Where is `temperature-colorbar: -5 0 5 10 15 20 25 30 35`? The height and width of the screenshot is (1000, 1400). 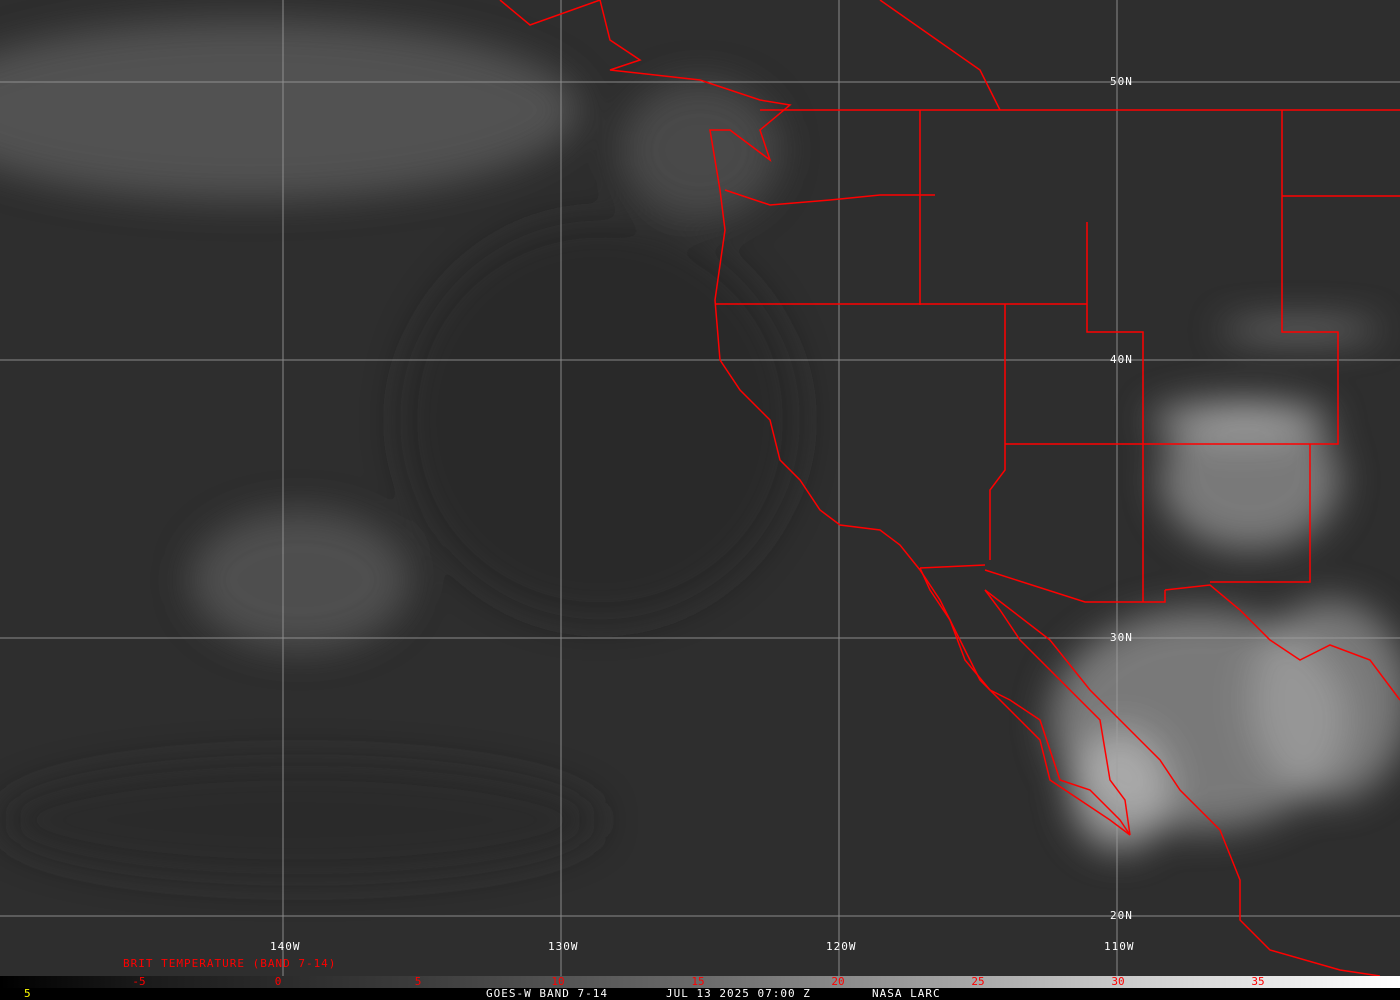
temperature-colorbar: -5 0 5 10 15 20 25 30 35 is located at coordinates (700, 981).